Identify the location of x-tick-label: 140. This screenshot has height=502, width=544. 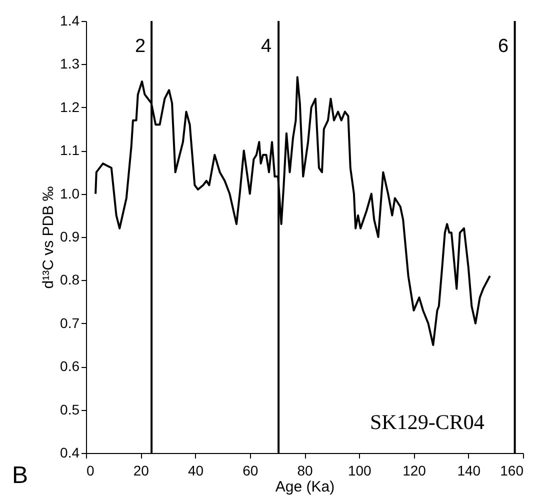
(469, 470).